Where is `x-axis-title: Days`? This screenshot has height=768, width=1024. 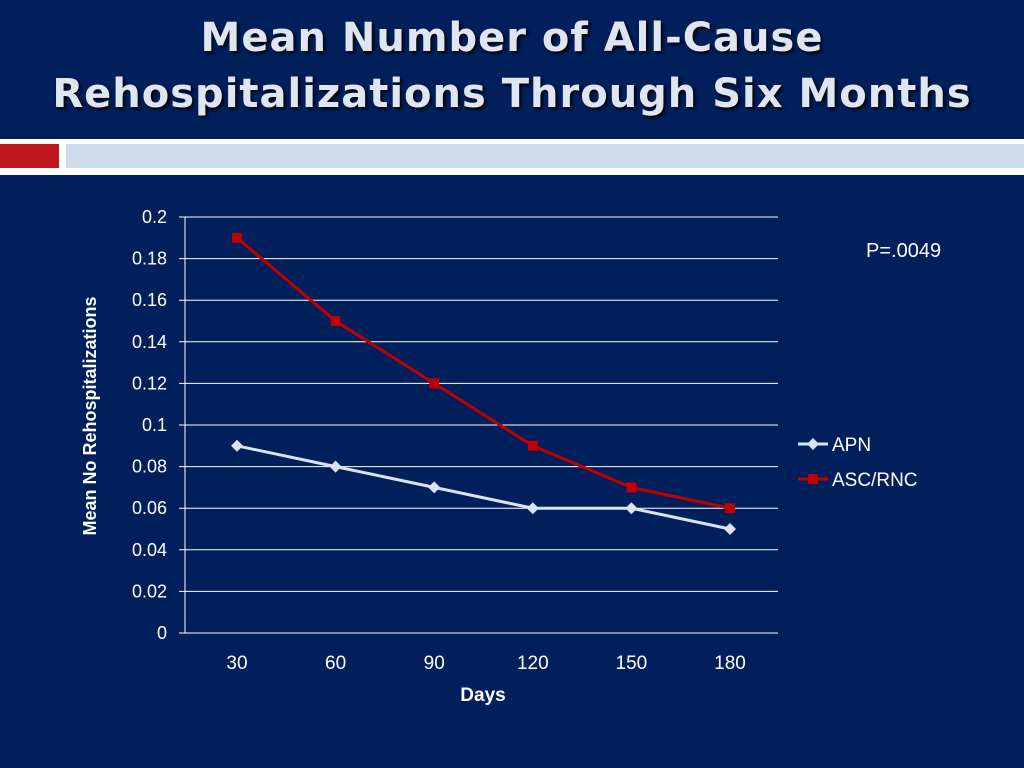
x-axis-title: Days is located at coordinates (482, 695).